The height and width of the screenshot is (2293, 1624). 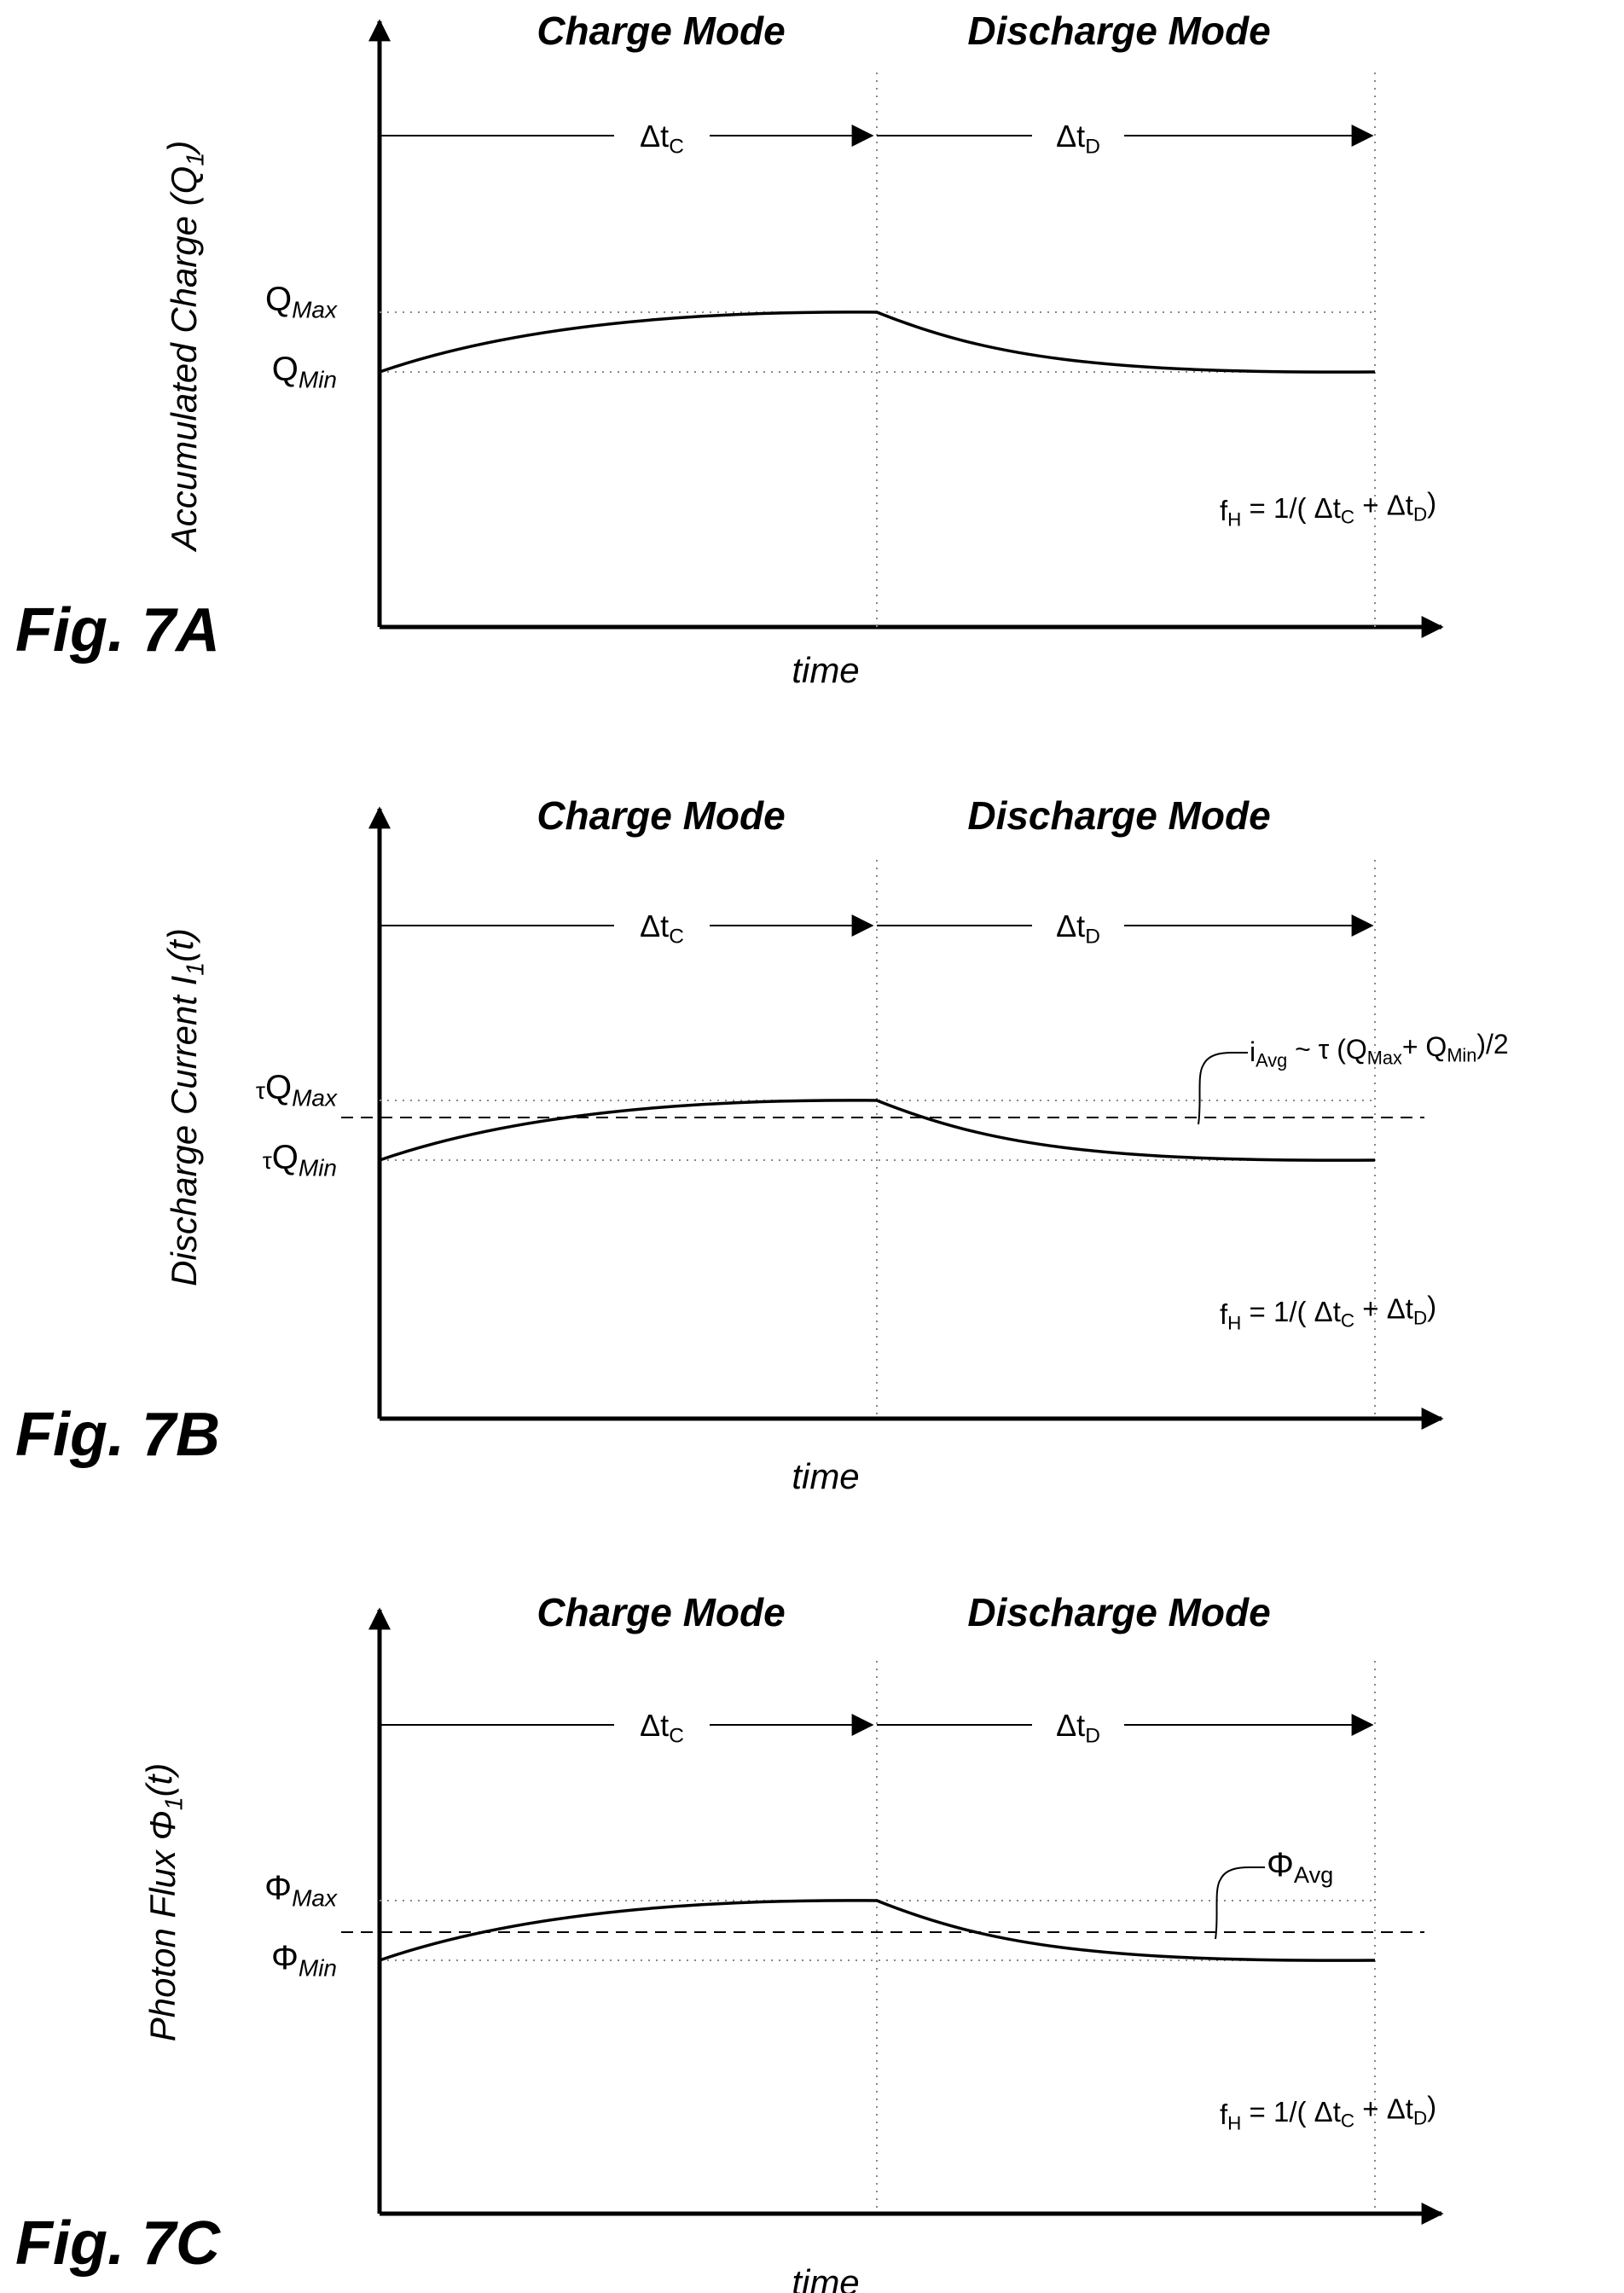 I want to click on y-axis-label: Accumulated Charge (Q1), so click(x=185, y=347).